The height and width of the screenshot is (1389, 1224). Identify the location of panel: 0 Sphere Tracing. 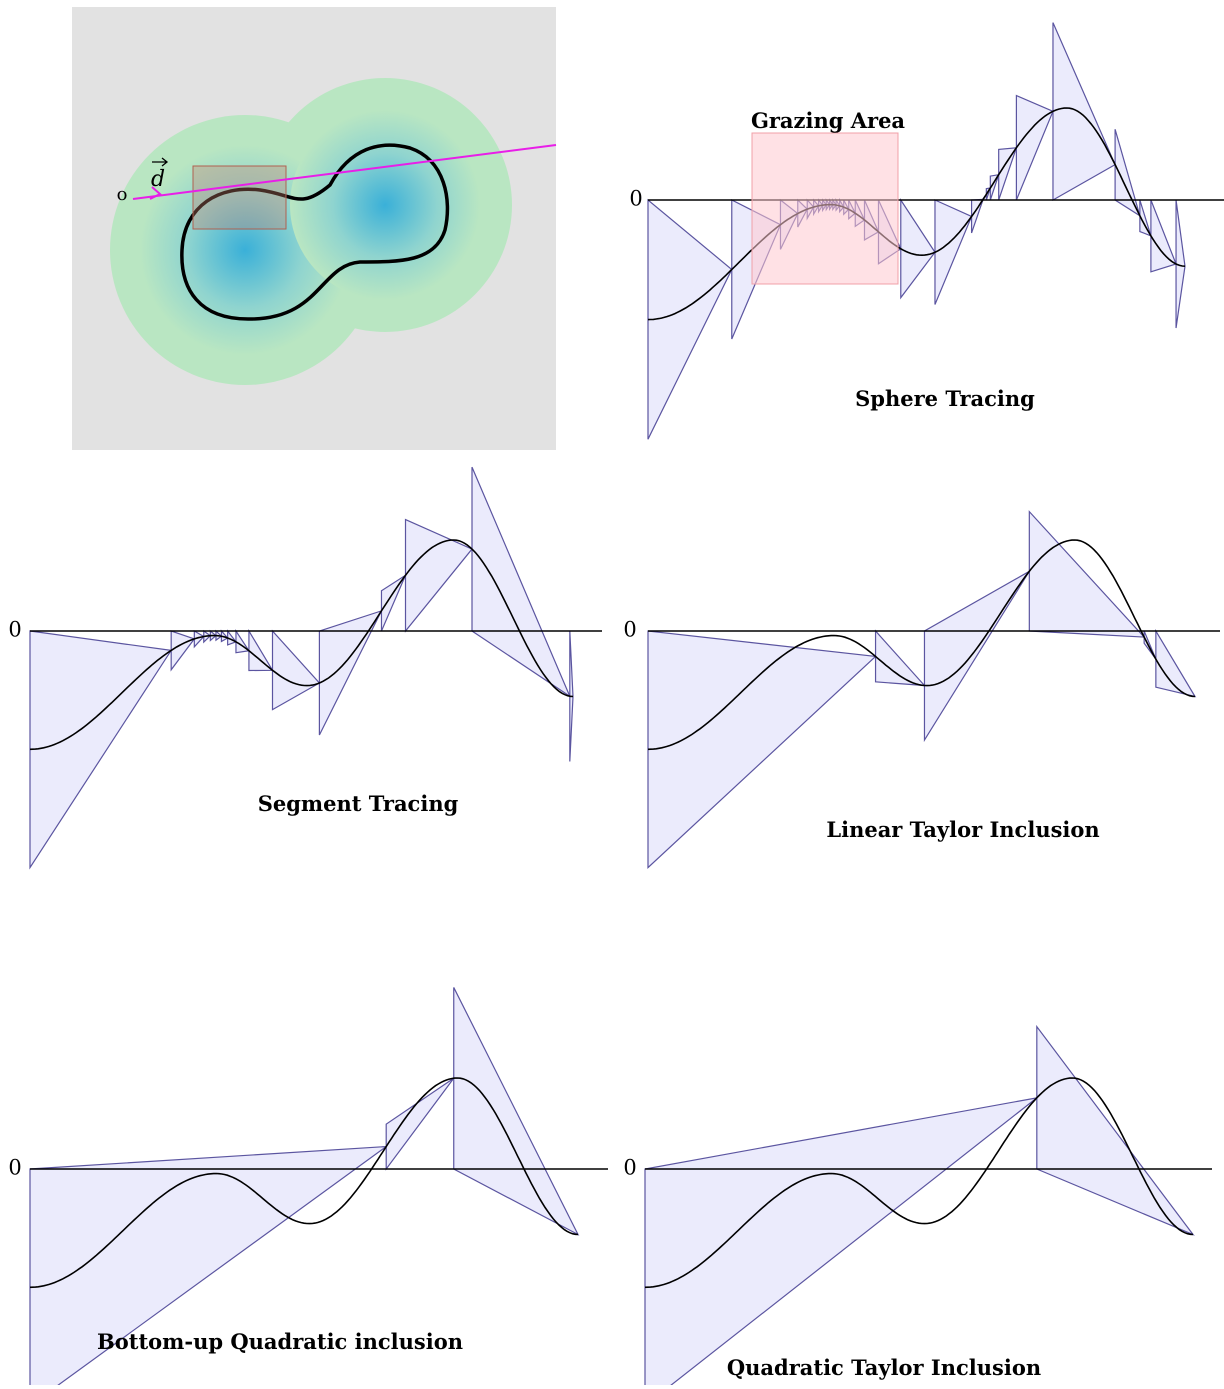
(926, 231).